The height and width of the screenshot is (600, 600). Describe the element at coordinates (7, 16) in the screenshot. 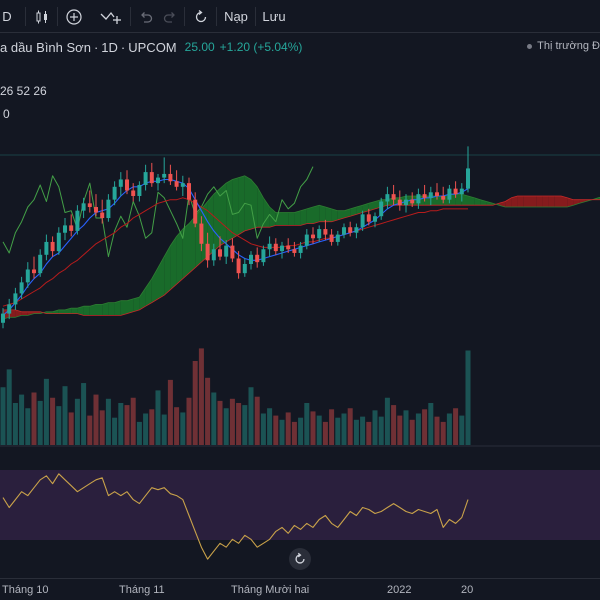

I see `timeframe-button: D` at that location.